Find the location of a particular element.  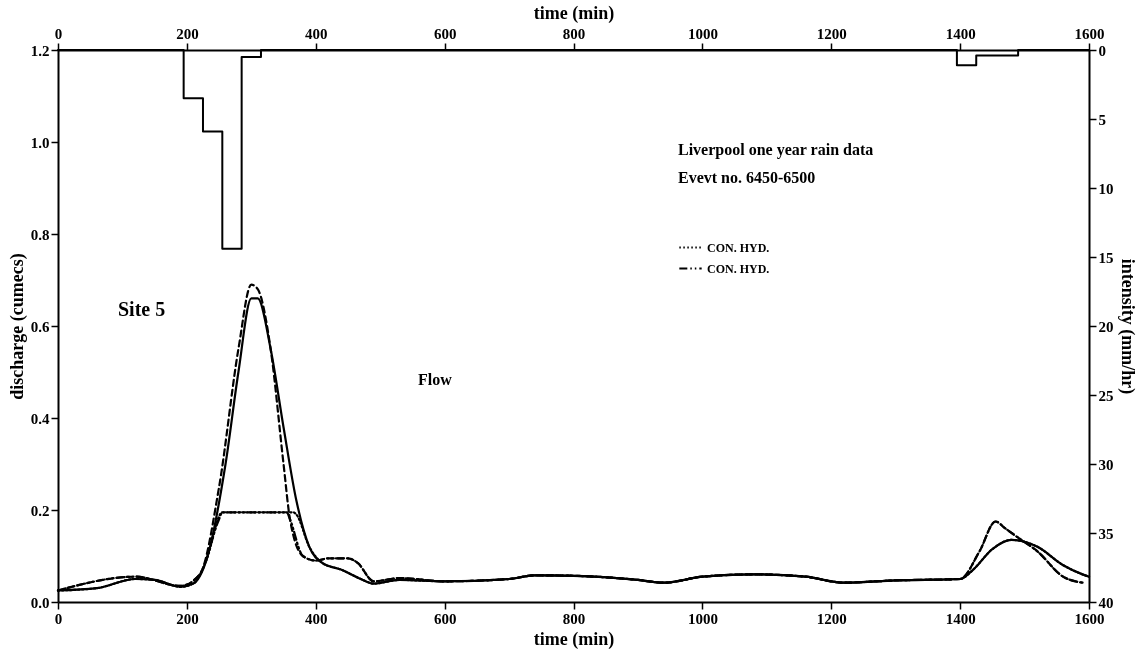

y2-tick-label: 10 is located at coordinates (1106, 188).